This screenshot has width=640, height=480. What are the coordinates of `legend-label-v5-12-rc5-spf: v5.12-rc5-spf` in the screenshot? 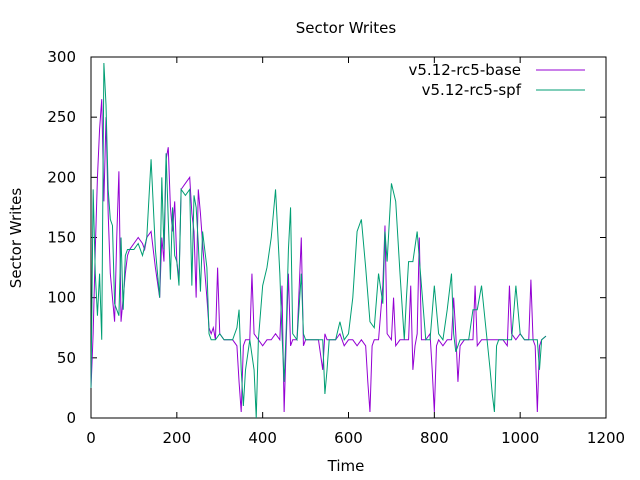 It's located at (472, 90).